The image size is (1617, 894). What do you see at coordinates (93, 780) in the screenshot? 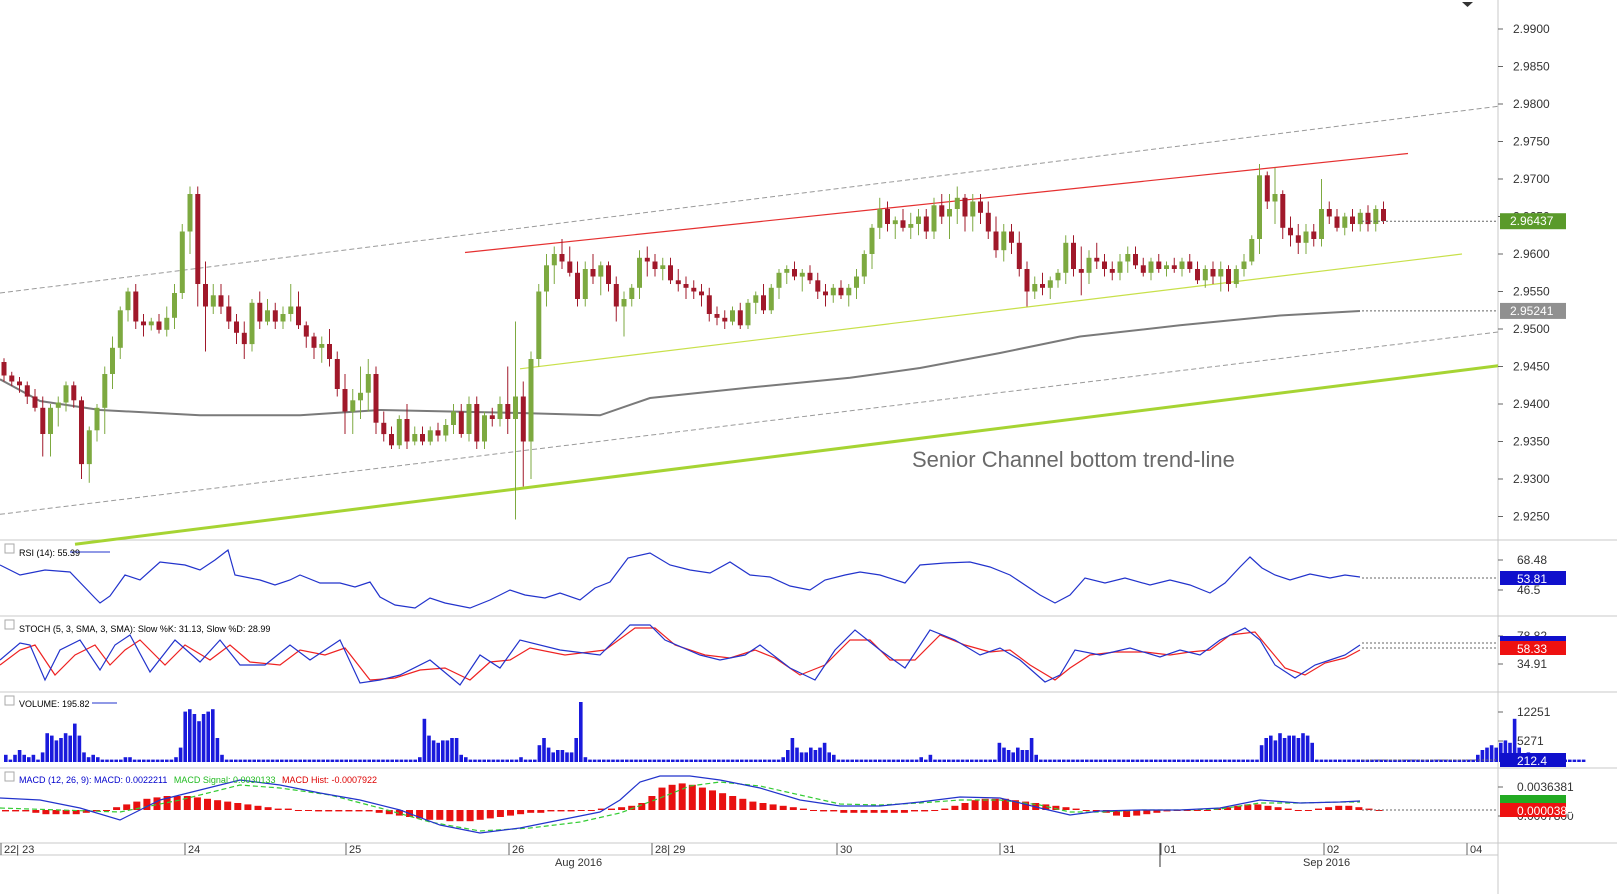
I see `macd-label-main: MACD (12, 26, 9): MACD: 0.0022211` at bounding box center [93, 780].